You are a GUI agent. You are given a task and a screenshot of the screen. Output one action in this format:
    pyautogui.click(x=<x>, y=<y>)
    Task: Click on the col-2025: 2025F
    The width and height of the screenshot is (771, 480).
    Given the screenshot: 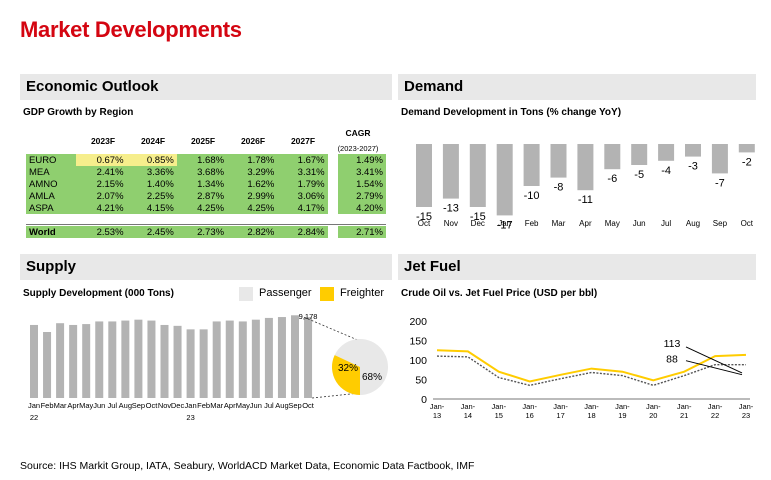 What is the action you would take?
    pyautogui.click(x=203, y=141)
    